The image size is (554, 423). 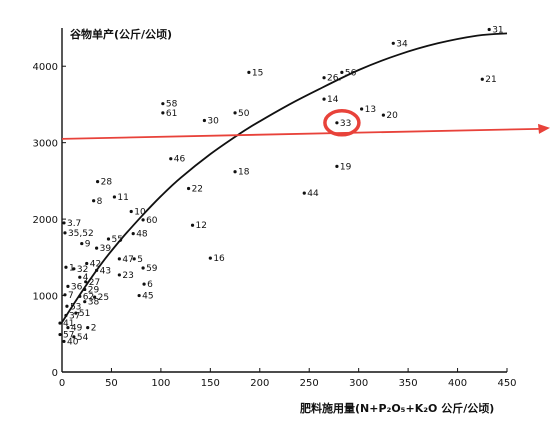 What do you see at coordinates (370, 110) in the screenshot?
I see `point-label: 13` at bounding box center [370, 110].